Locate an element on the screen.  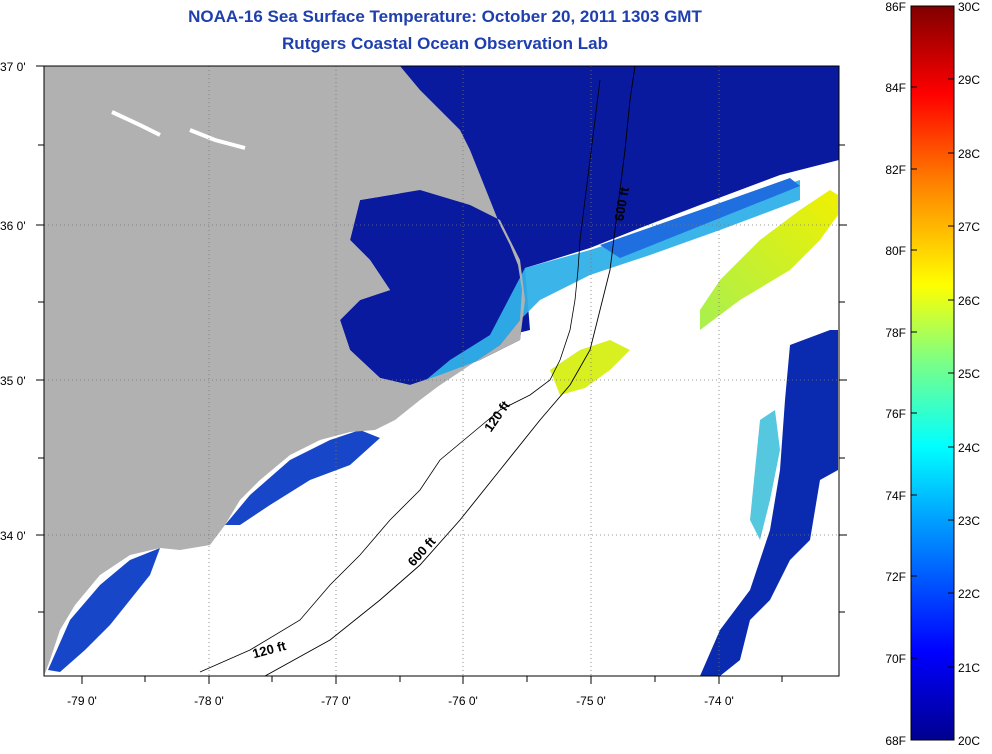
pamlico-sound is located at coordinates (432, 287).